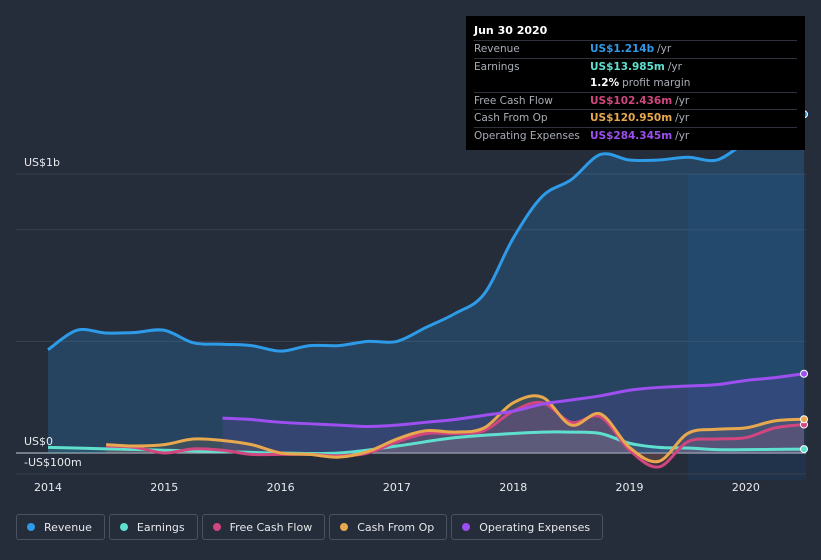 This screenshot has height=560, width=821. I want to click on cash-from-op-endpoint, so click(804, 419).